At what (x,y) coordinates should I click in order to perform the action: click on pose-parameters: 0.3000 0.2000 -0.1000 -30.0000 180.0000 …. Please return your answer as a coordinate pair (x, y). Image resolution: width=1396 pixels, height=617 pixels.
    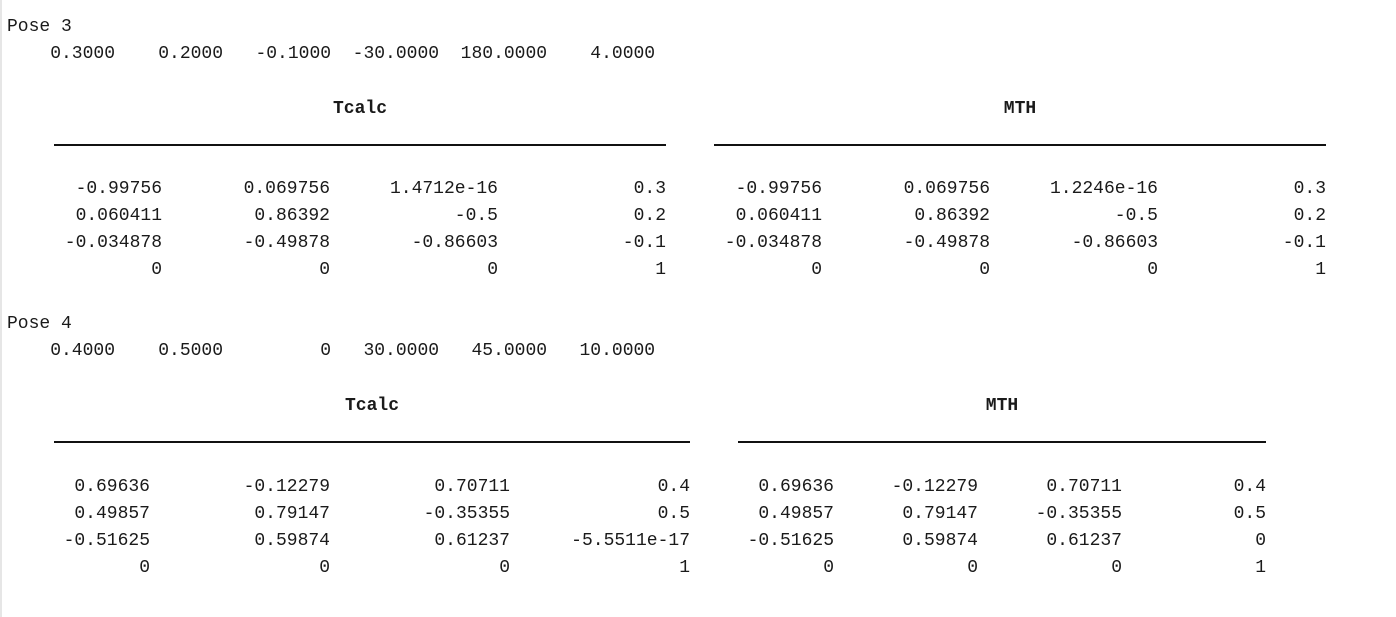
    Looking at the image, I should click on (331, 54).